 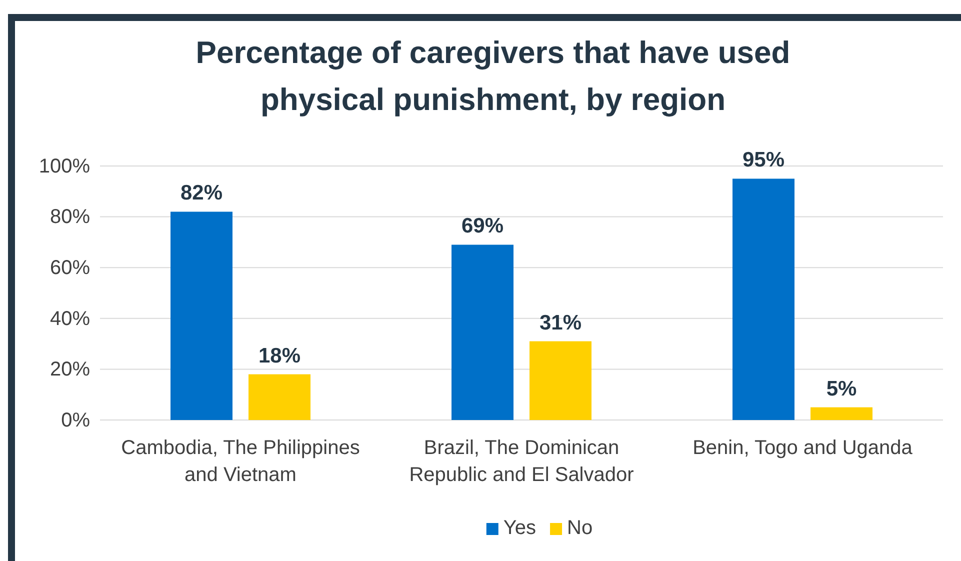 I want to click on chart-title: Percentage of caregivers that have used physical punishment, by region, so click(x=493, y=76).